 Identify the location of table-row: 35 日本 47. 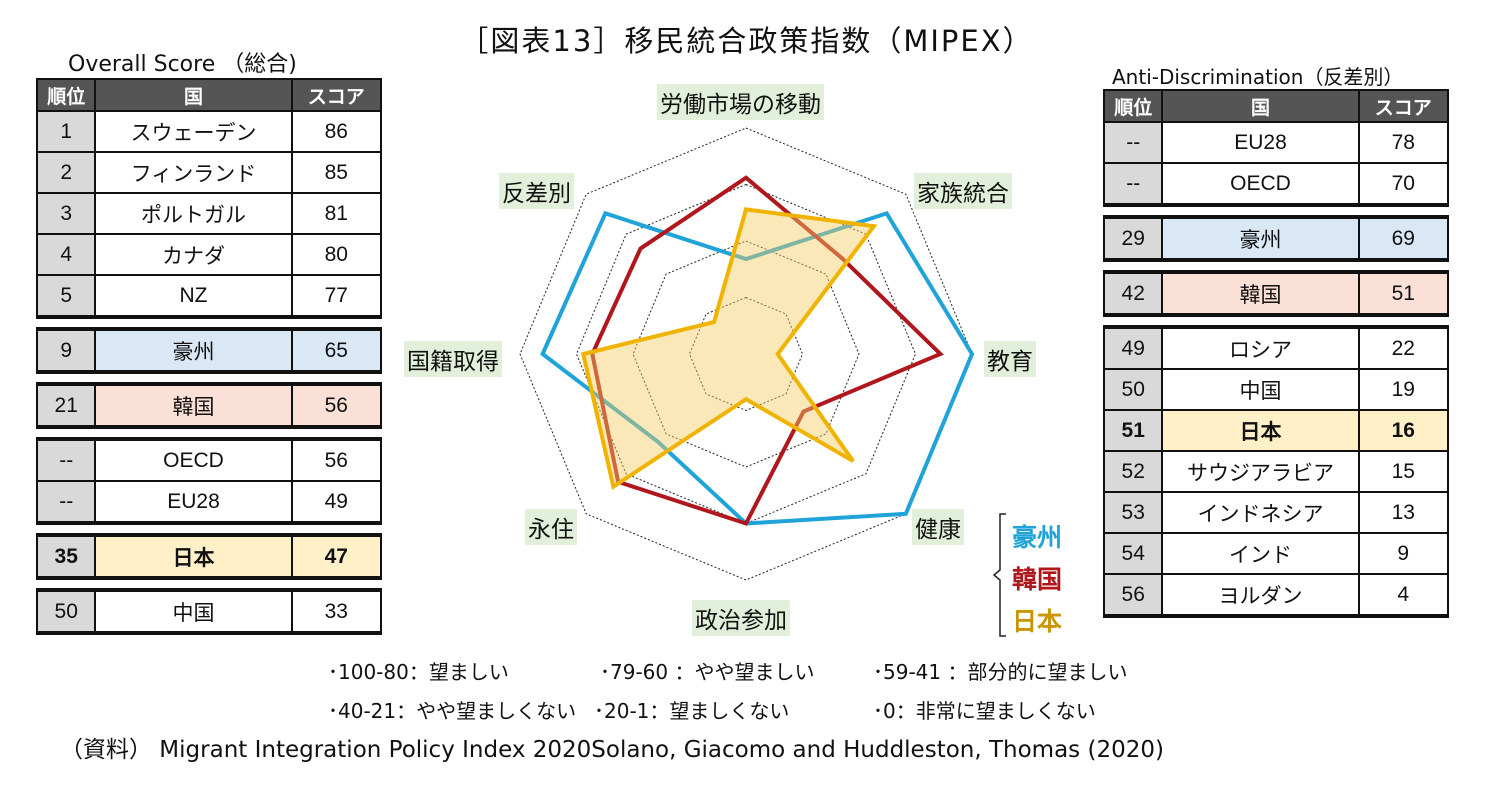
(209, 556).